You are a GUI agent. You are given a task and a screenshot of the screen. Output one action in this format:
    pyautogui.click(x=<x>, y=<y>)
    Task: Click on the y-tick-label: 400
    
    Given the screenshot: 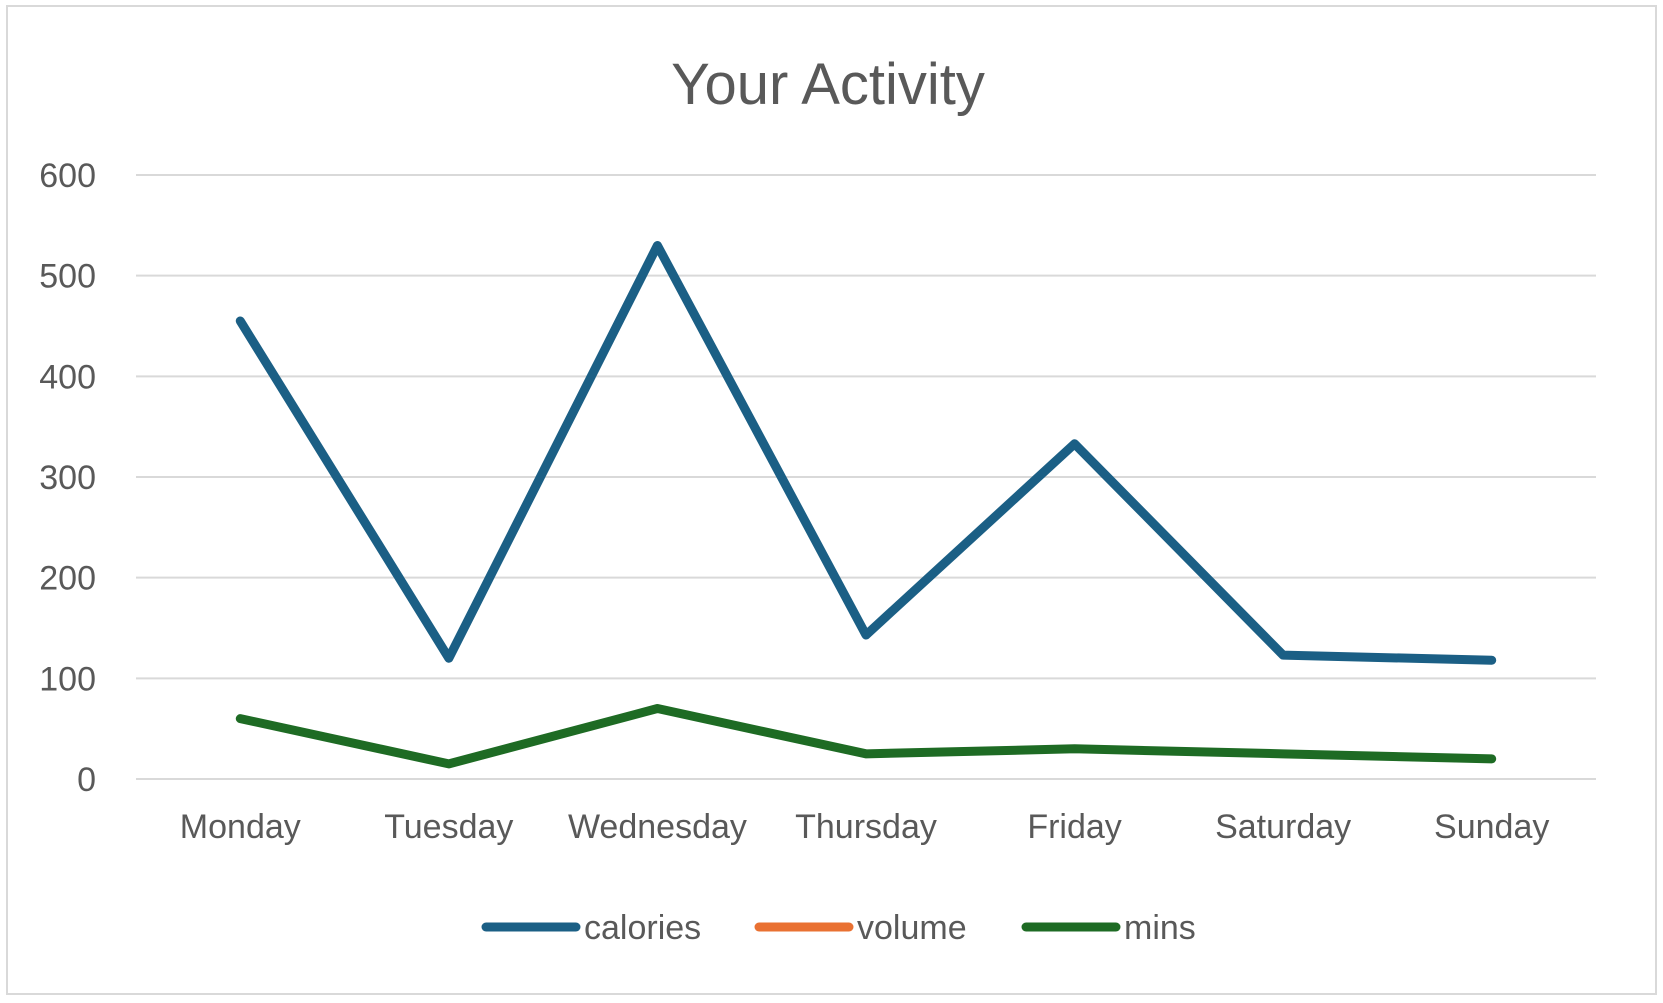 What is the action you would take?
    pyautogui.click(x=67, y=377)
    